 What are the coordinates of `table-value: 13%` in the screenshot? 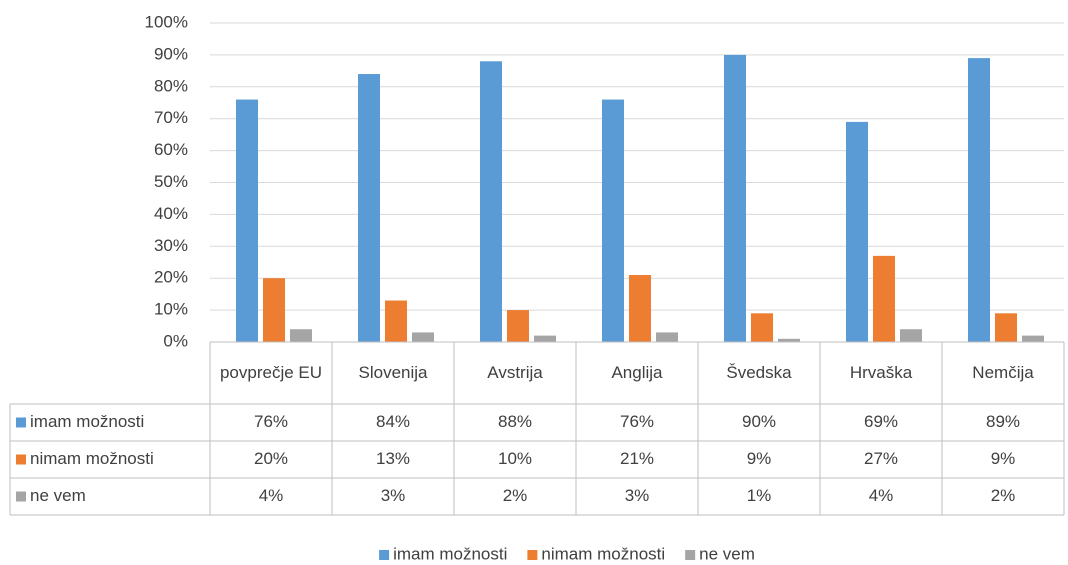 It's located at (393, 458).